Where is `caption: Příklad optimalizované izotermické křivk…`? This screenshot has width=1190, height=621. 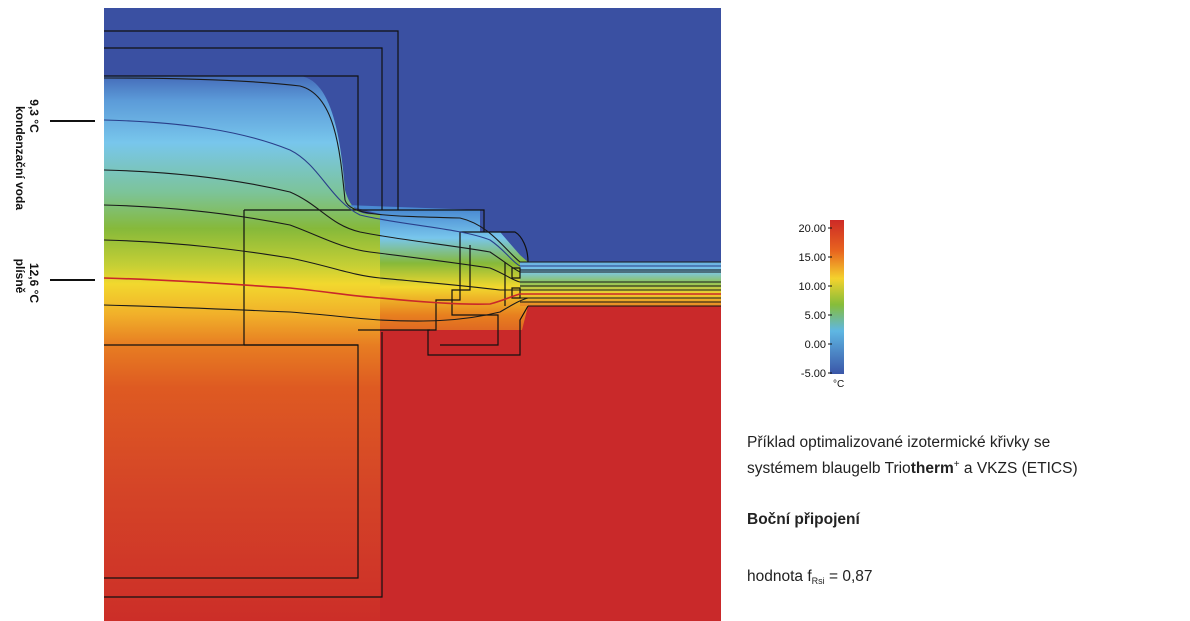
caption: Příklad optimalizované izotermické křivk… is located at coordinates (967, 456).